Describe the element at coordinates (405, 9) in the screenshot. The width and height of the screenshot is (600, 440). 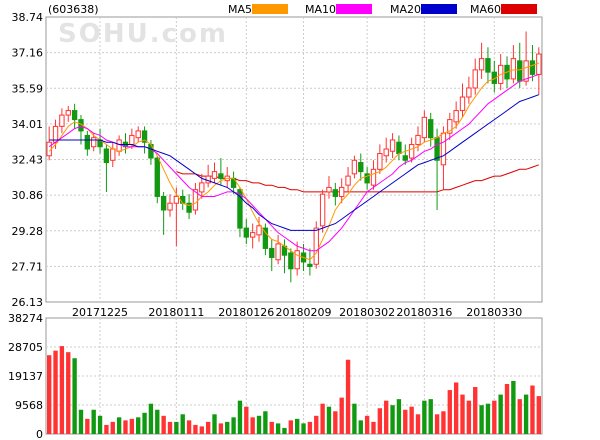
I see `legend-label: MA20` at that location.